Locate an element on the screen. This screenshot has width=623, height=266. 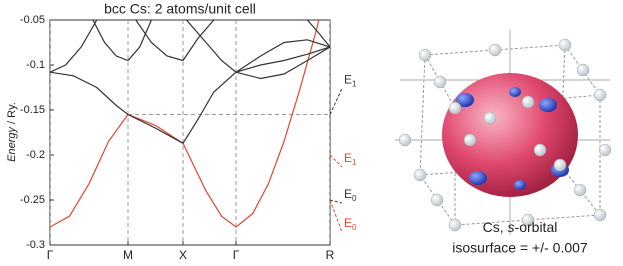
y-tick-label: -0.1 is located at coordinates (35, 65).